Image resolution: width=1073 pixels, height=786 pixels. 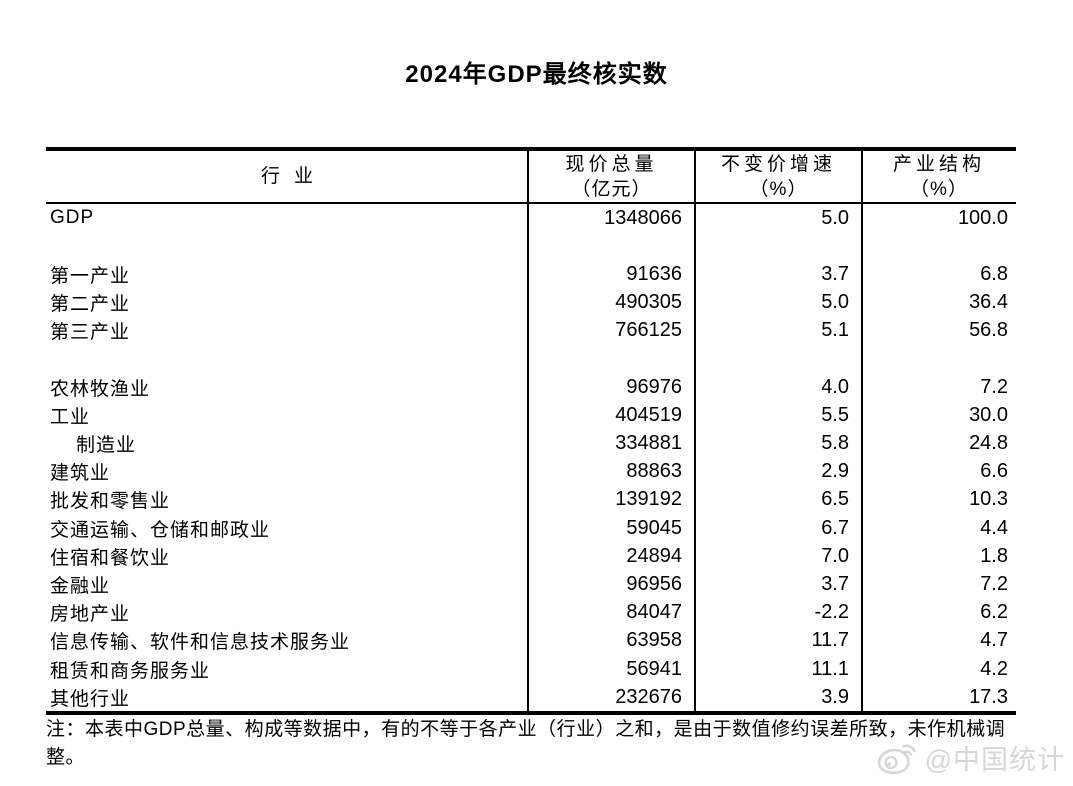 What do you see at coordinates (648, 443) in the screenshot?
I see `row-total: 334881` at bounding box center [648, 443].